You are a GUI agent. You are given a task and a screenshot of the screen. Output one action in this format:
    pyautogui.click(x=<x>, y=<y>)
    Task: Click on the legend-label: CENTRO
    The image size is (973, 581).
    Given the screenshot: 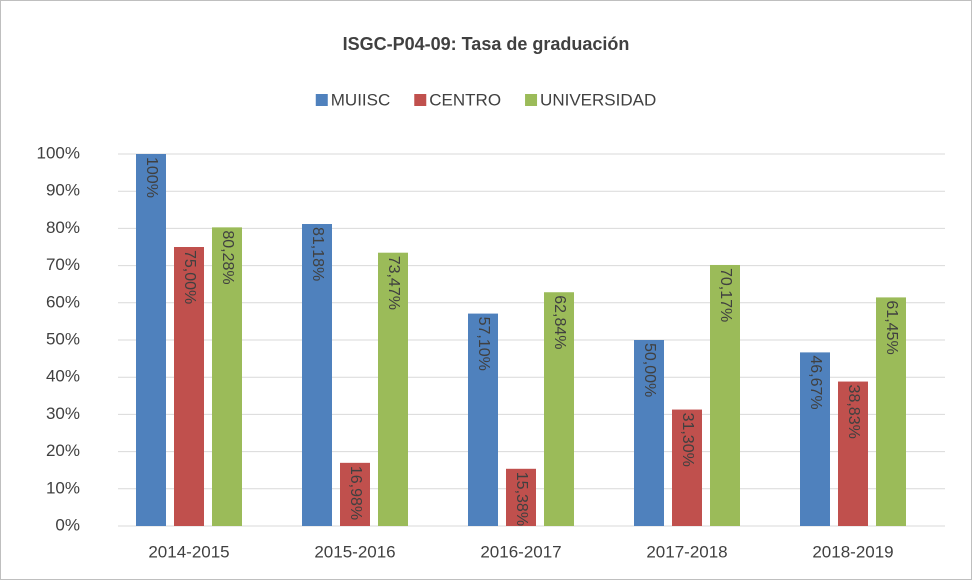 What is the action you would take?
    pyautogui.click(x=465, y=99)
    